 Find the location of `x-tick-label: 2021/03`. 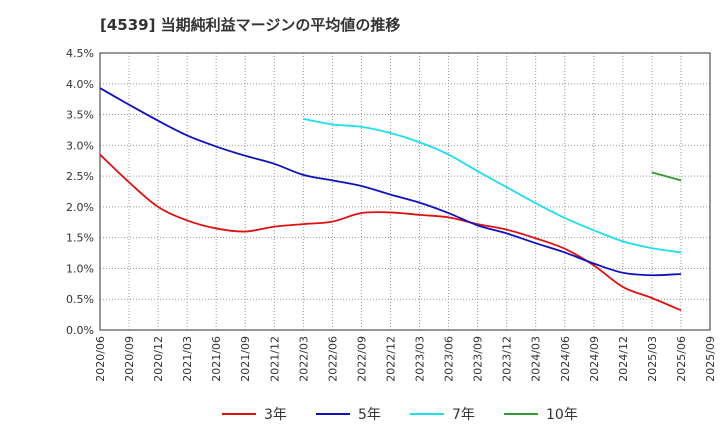

x-tick-label: 2021/03 is located at coordinates (187, 359).